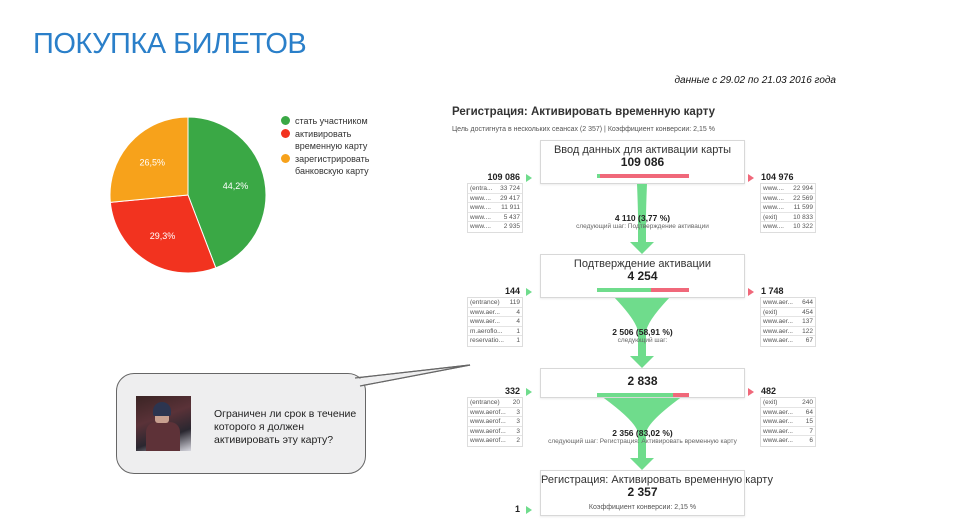  I want to click on table-row: www.aer... 122, so click(788, 331).